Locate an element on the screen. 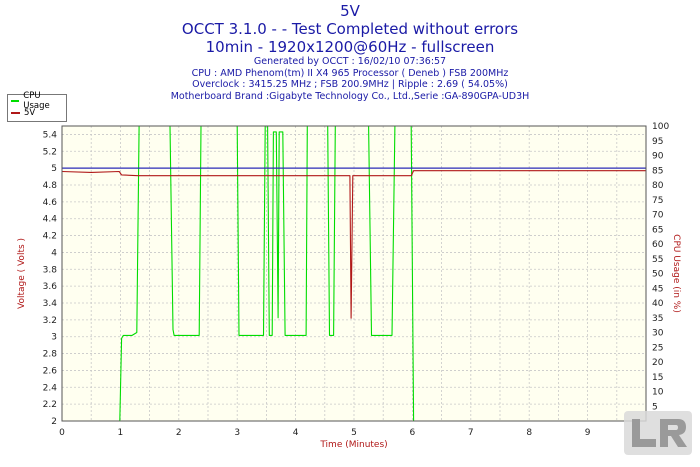 The width and height of the screenshot is (700, 467). legit-reviews-logo-icon is located at coordinates (658, 433).